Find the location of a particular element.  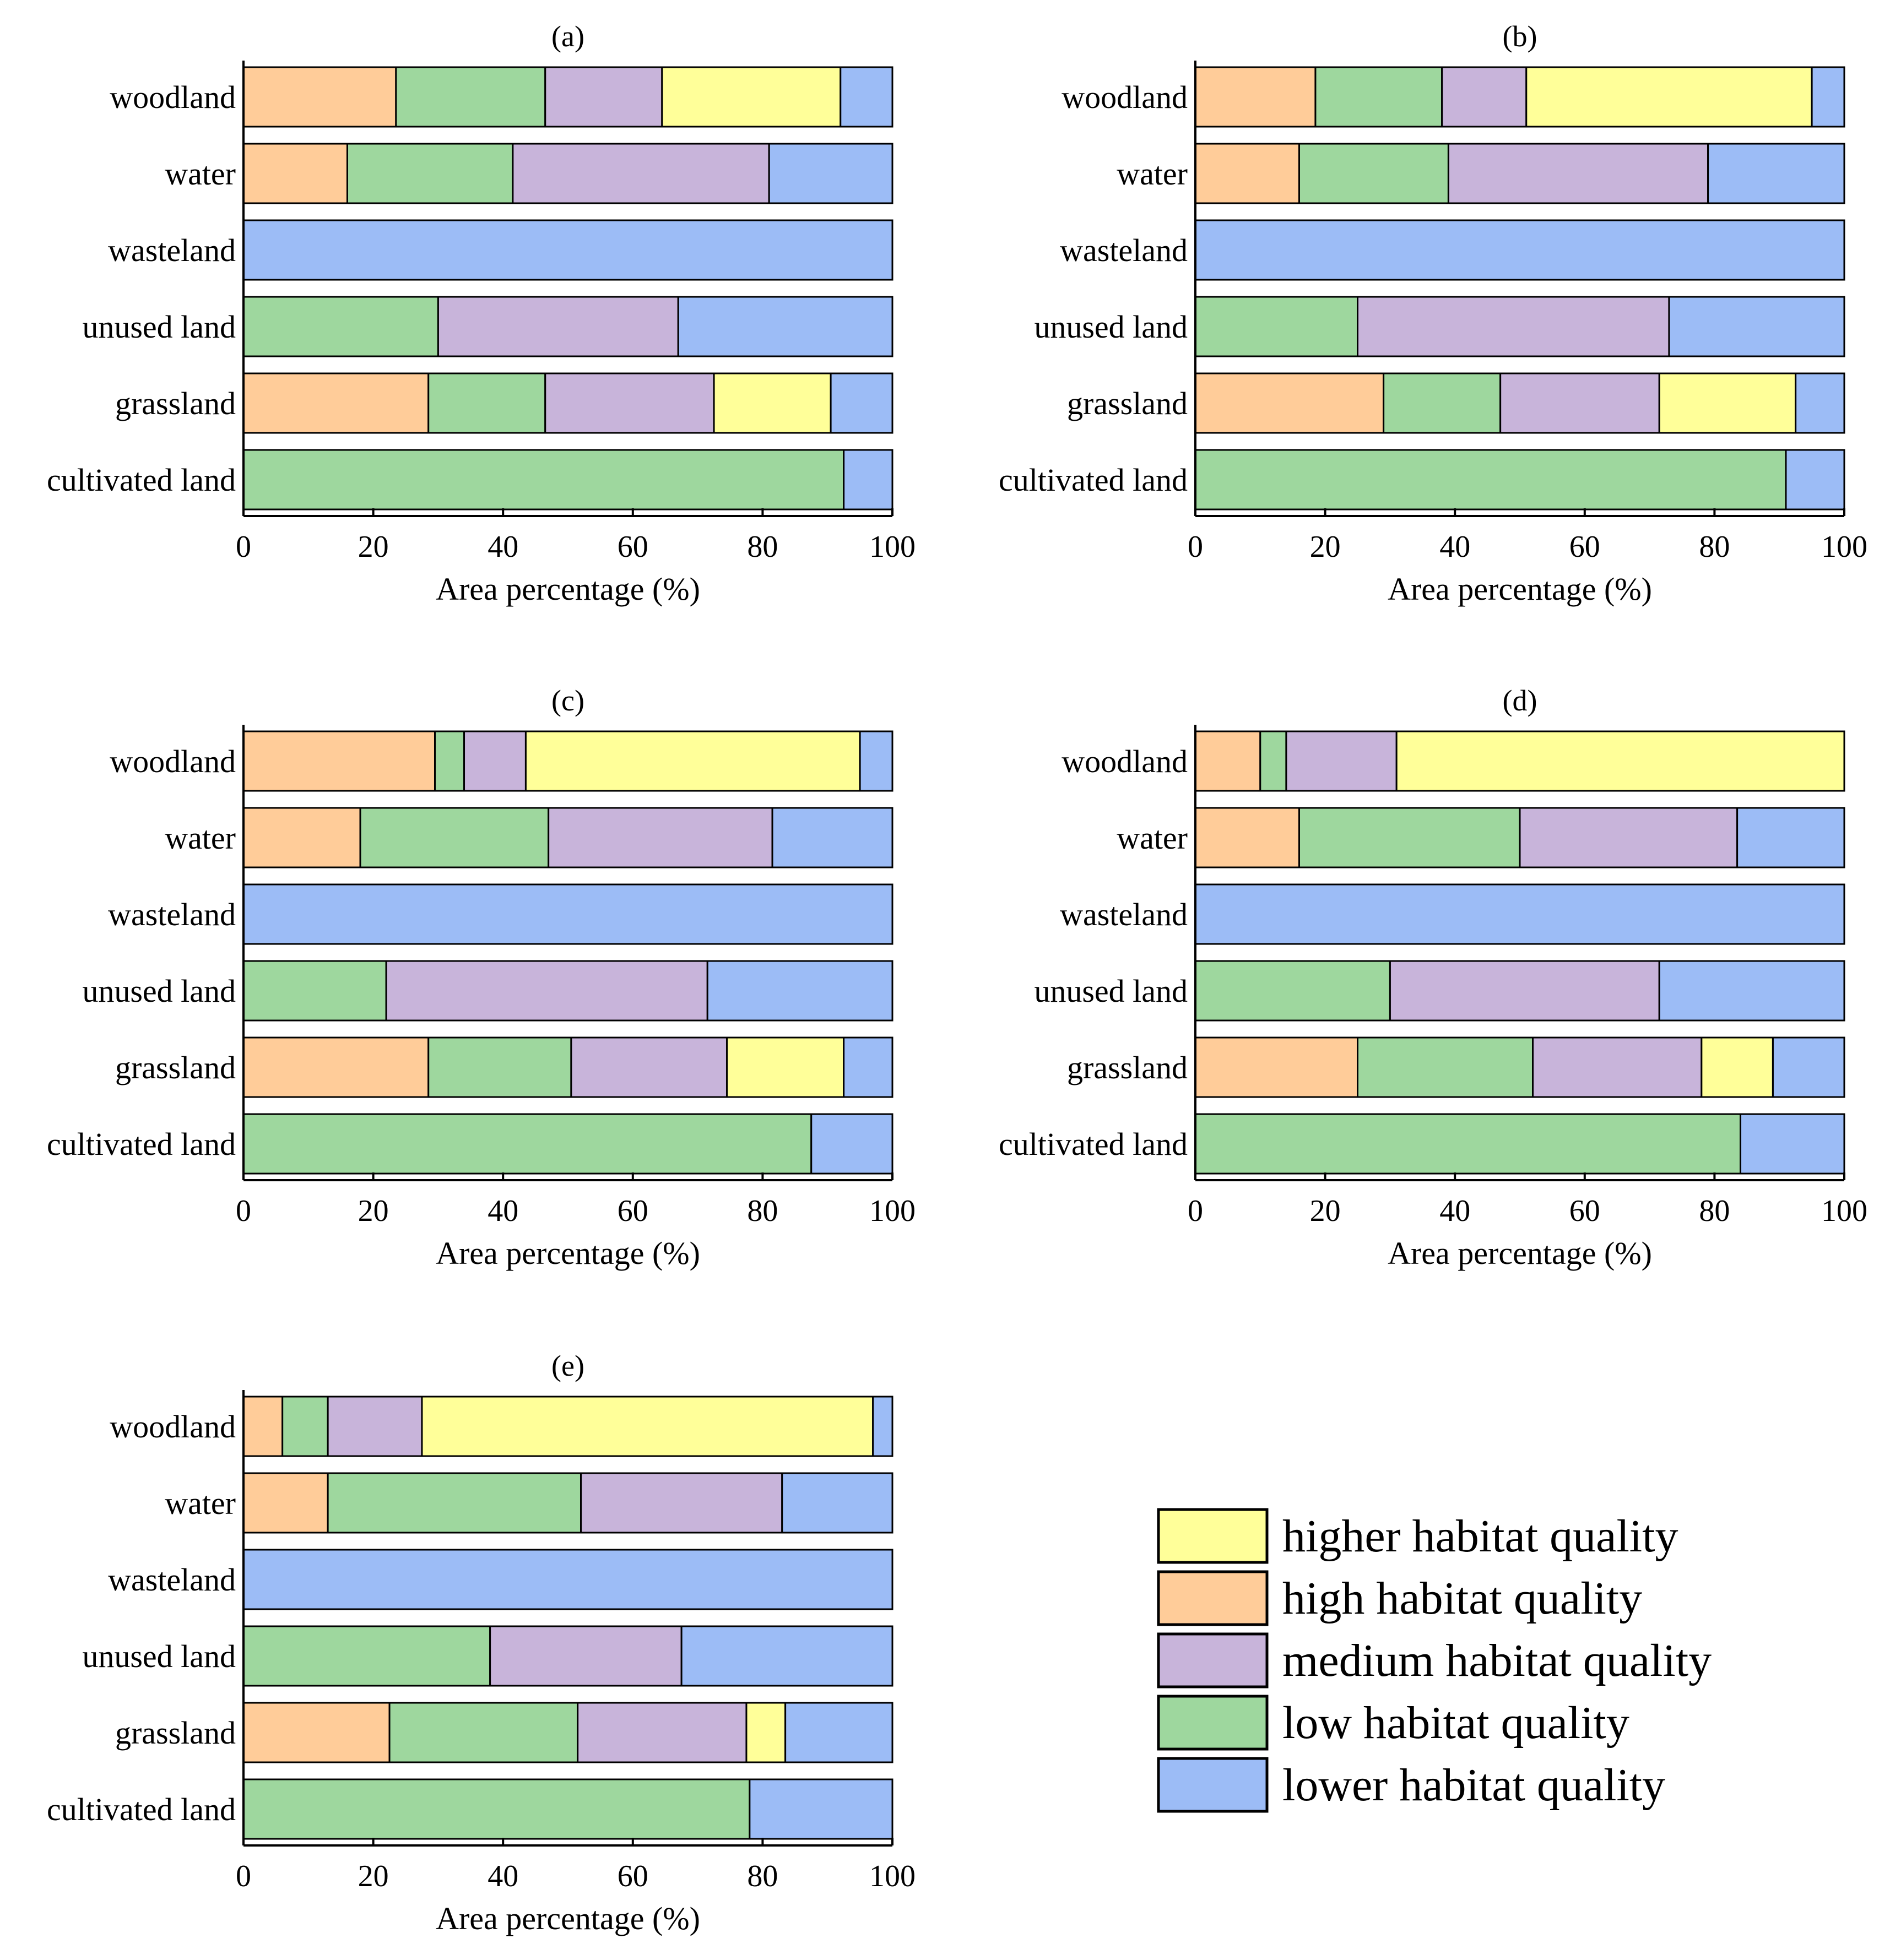

panel-title: (c) is located at coordinates (567, 700).